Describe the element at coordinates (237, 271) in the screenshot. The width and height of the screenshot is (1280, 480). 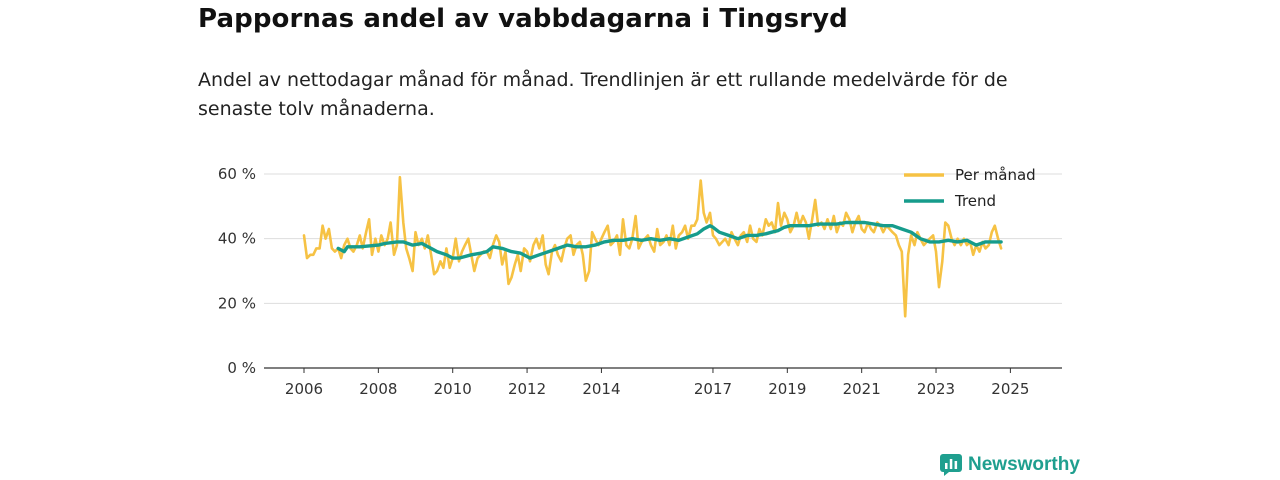
I see `y-axis: 0 % 20 % 40 % 60 %` at that location.